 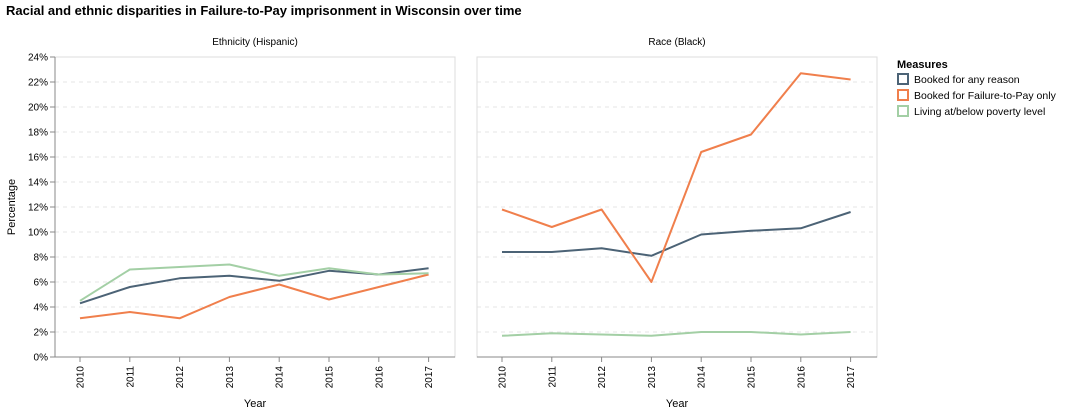 What do you see at coordinates (967, 80) in the screenshot?
I see `legend-label-booked-any-reason: Booked for any reason` at bounding box center [967, 80].